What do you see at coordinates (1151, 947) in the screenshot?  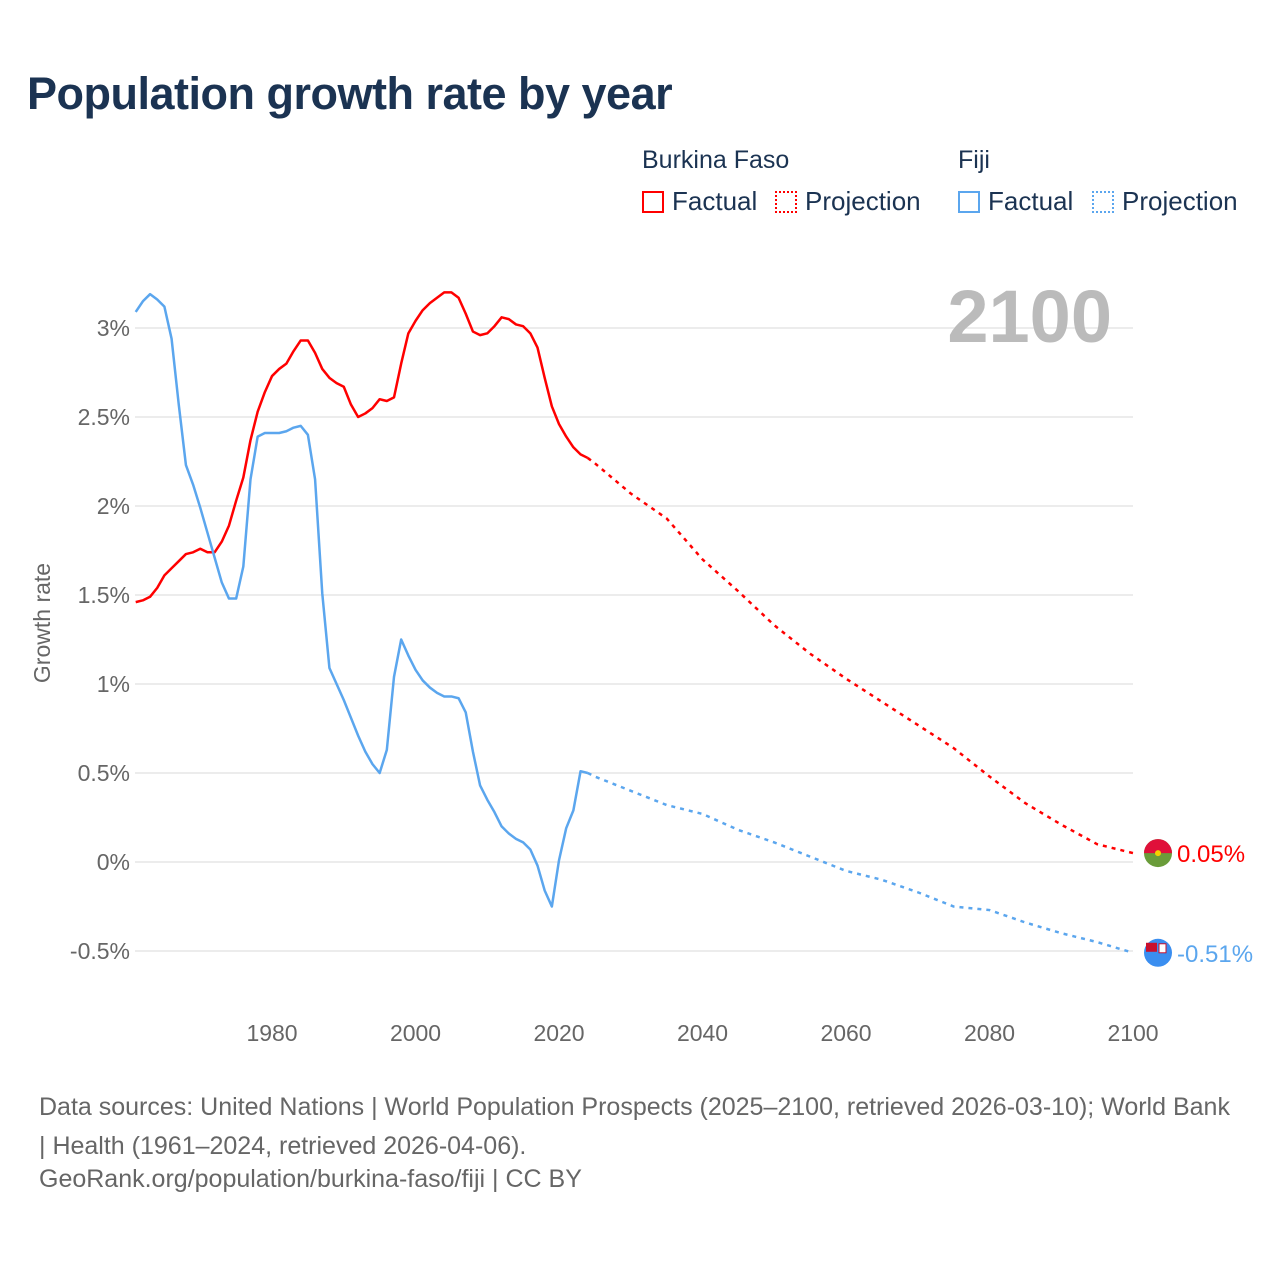 I see `flag-union` at bounding box center [1151, 947].